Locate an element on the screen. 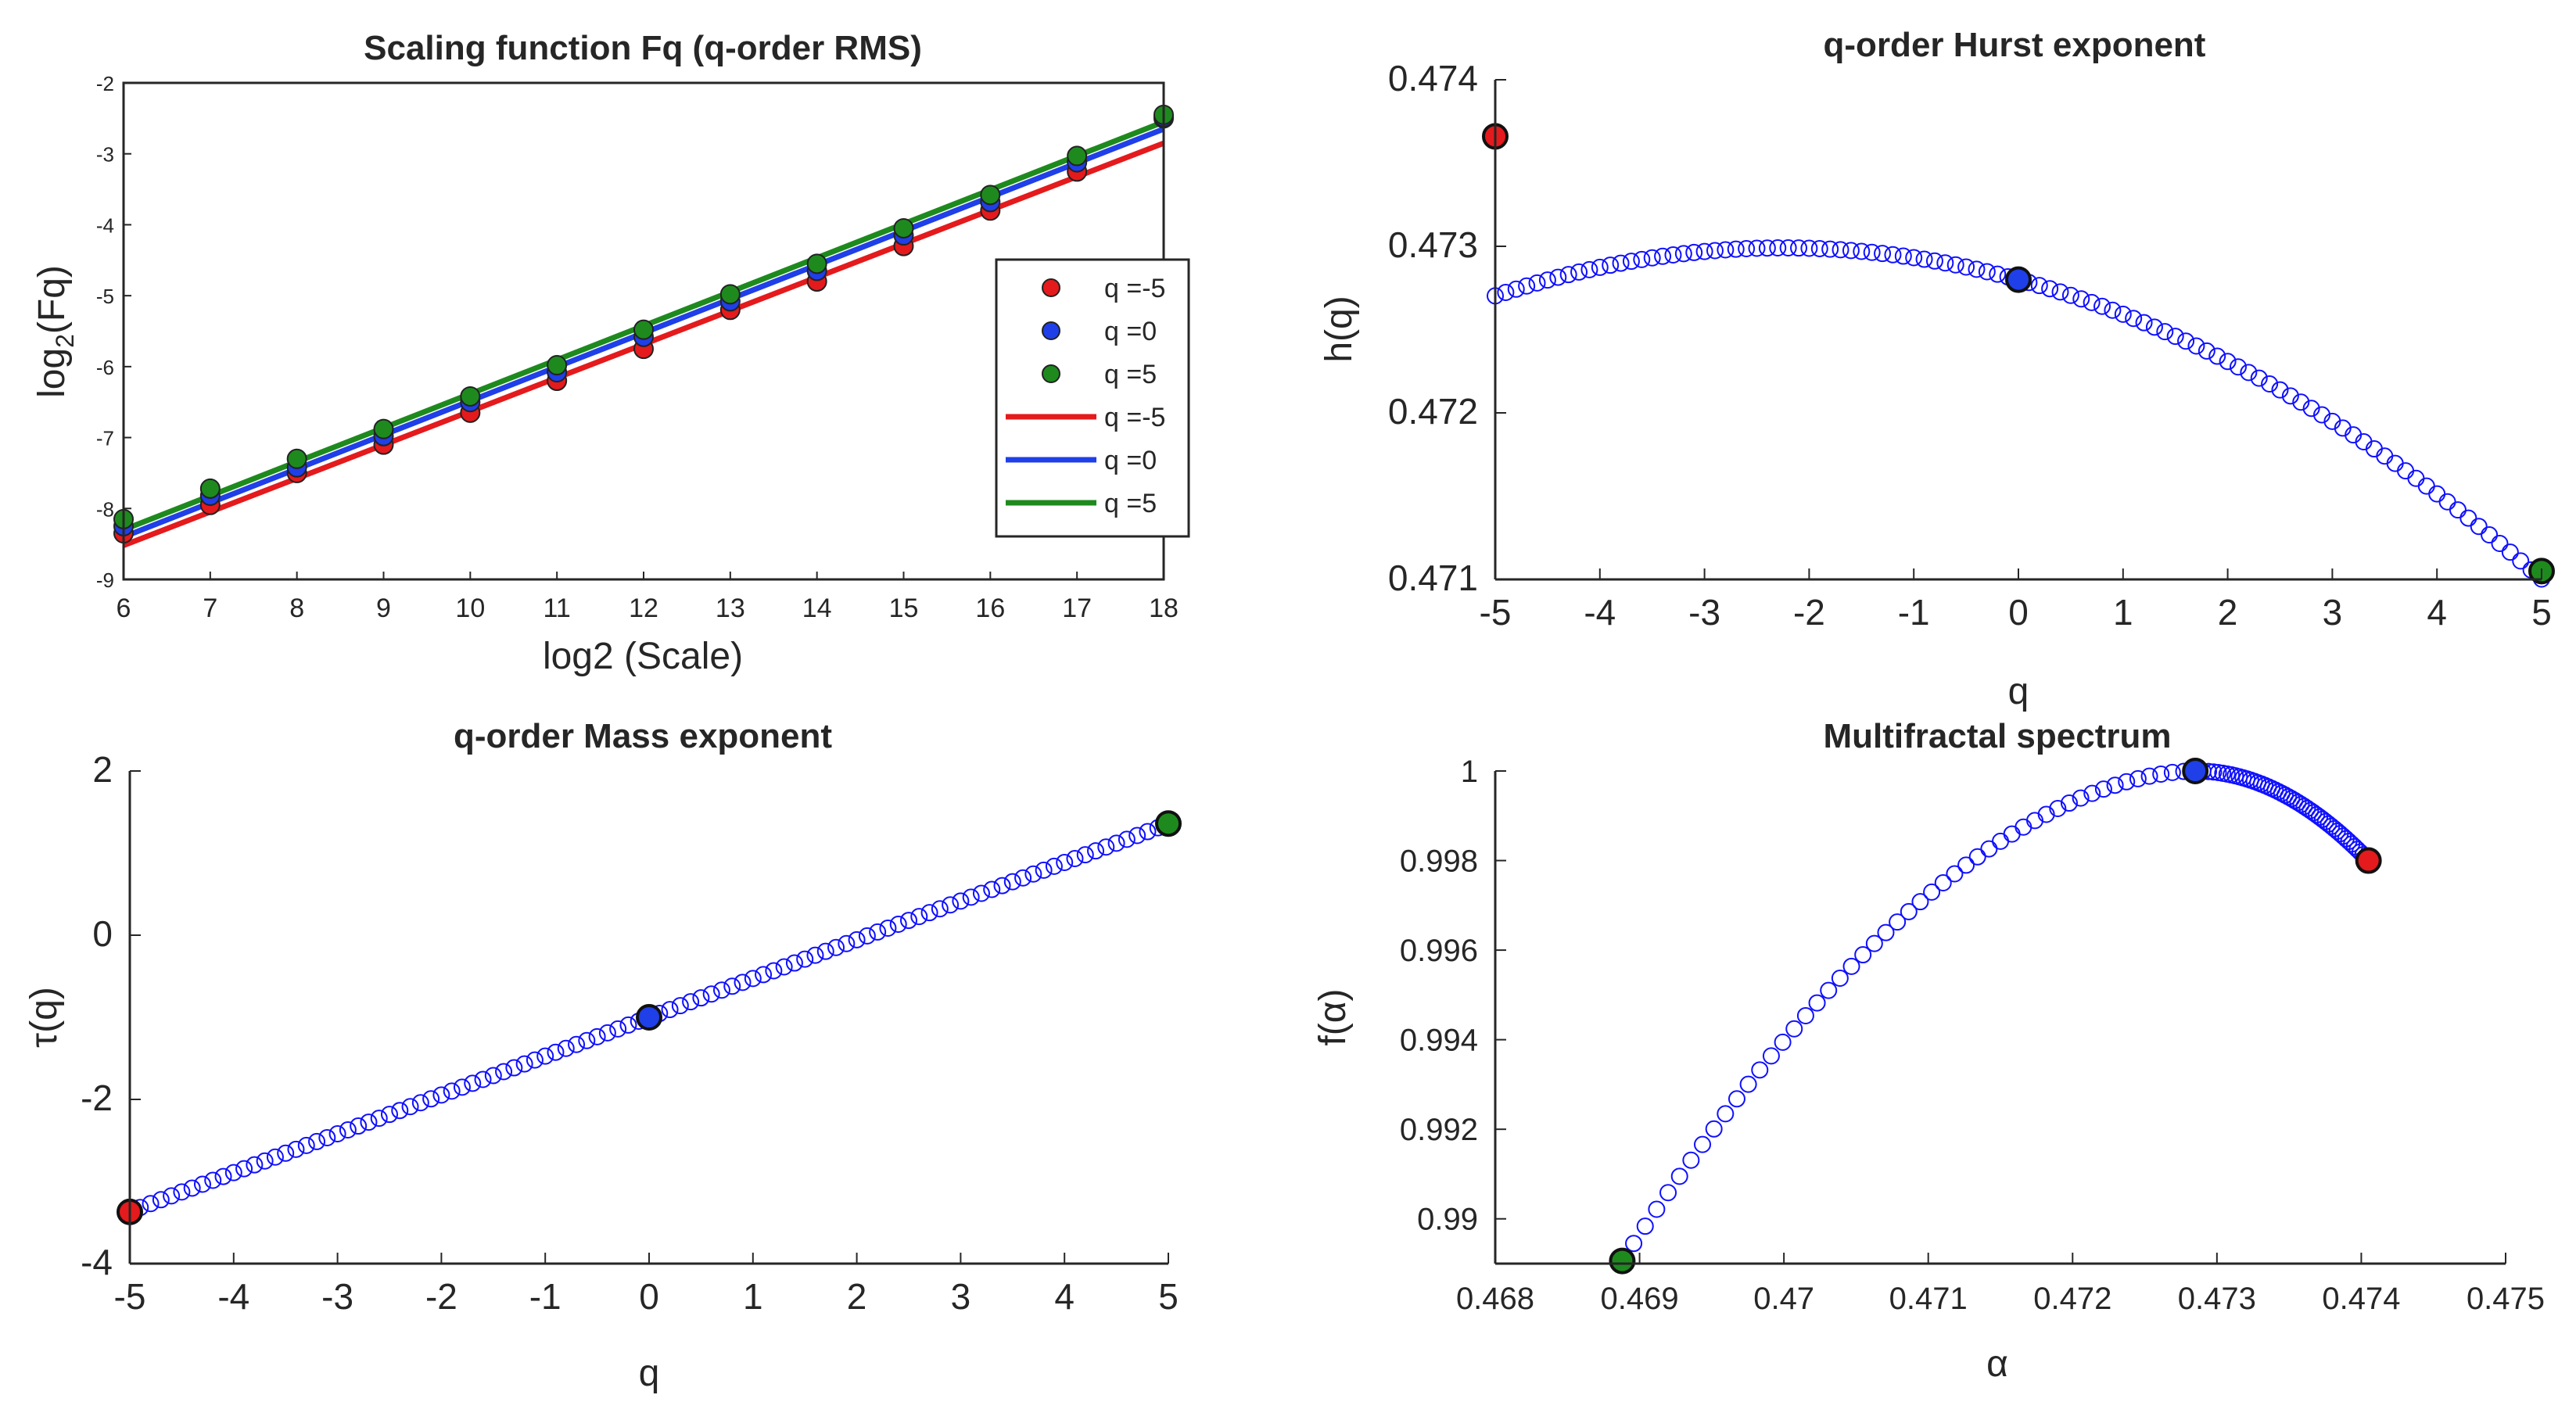  x-tick-label-5: 0 is located at coordinates (2018, 612).